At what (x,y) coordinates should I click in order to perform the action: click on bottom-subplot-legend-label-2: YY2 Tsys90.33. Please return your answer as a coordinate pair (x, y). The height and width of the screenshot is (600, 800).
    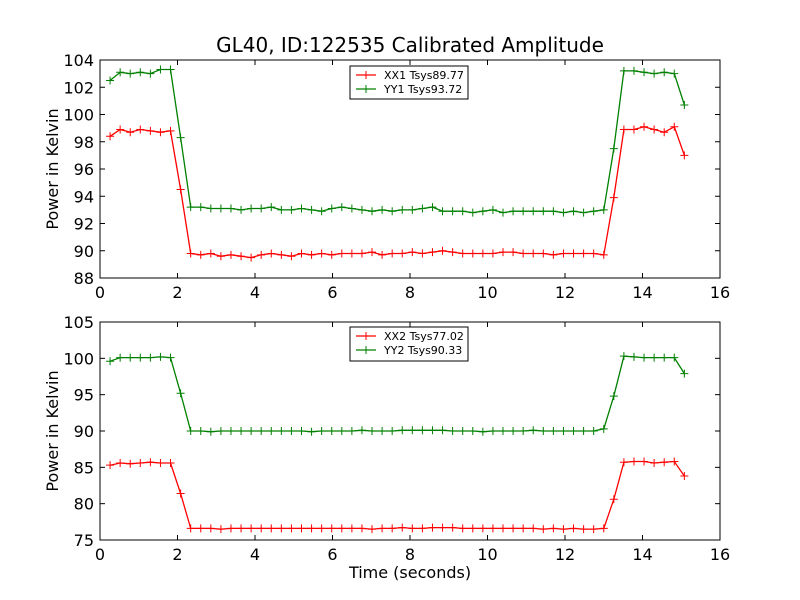
    Looking at the image, I should click on (422, 350).